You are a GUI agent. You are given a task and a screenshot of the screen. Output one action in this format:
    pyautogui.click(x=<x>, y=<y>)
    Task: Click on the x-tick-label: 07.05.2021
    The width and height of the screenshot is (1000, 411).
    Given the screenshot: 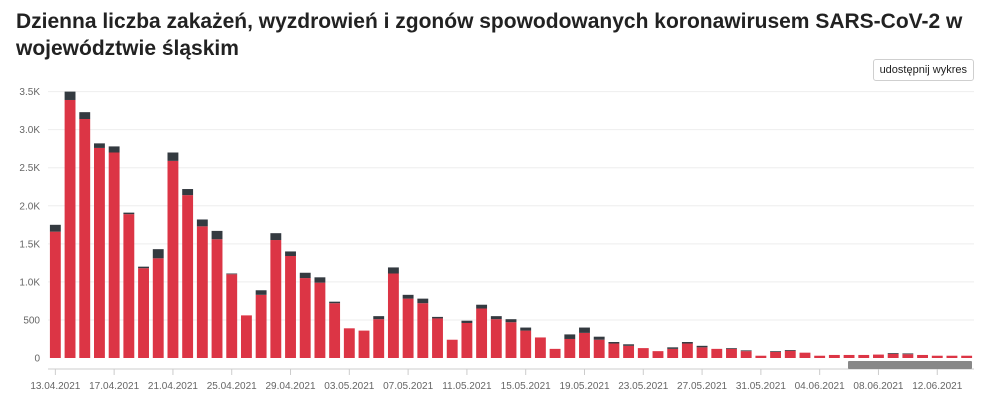 What is the action you would take?
    pyautogui.click(x=408, y=386)
    